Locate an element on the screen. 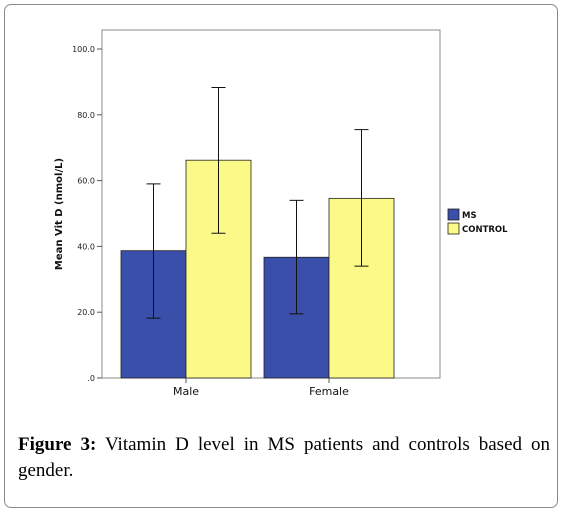 The height and width of the screenshot is (514, 566). caption-label: Figure 3: is located at coordinates (57, 444).